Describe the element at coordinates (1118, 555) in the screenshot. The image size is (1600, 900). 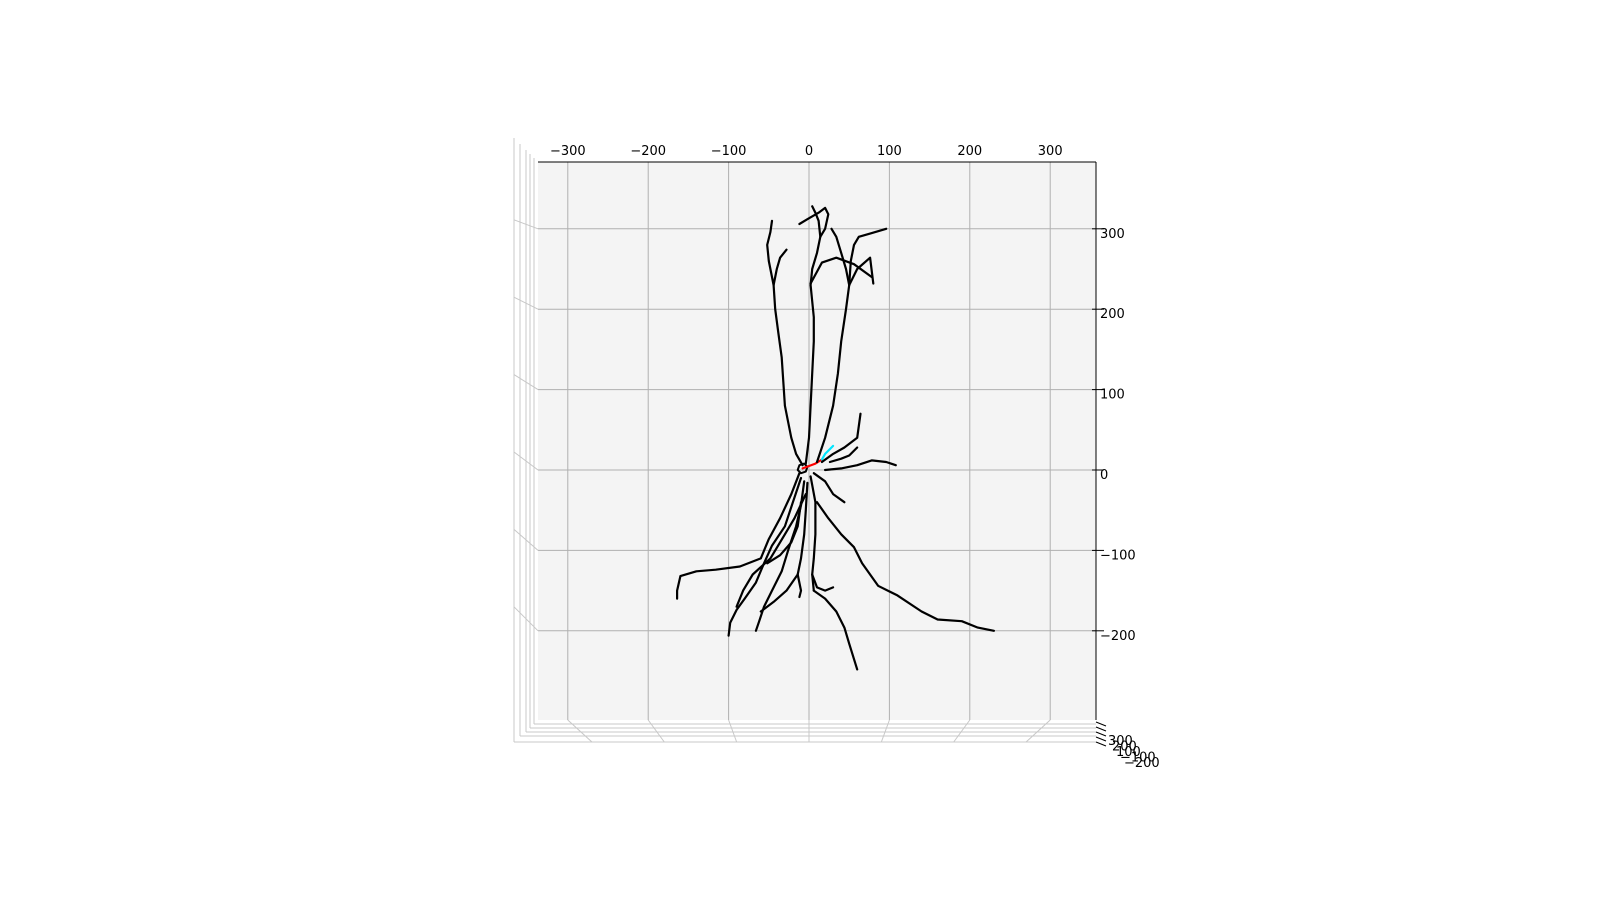
I see `y-tick-label: −100` at that location.